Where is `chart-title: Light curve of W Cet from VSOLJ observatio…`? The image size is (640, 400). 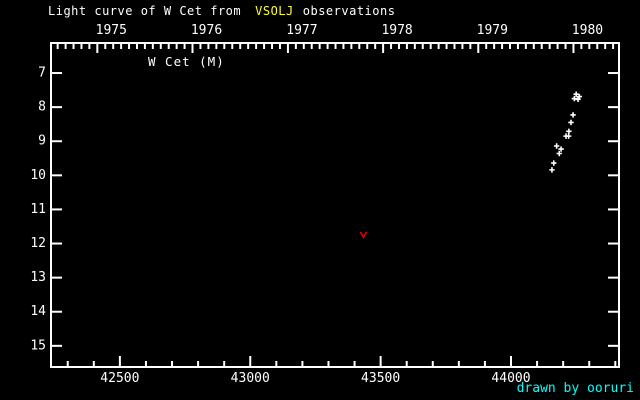
chart-title: Light curve of W Cet from VSOLJ observatio… is located at coordinates (221, 11).